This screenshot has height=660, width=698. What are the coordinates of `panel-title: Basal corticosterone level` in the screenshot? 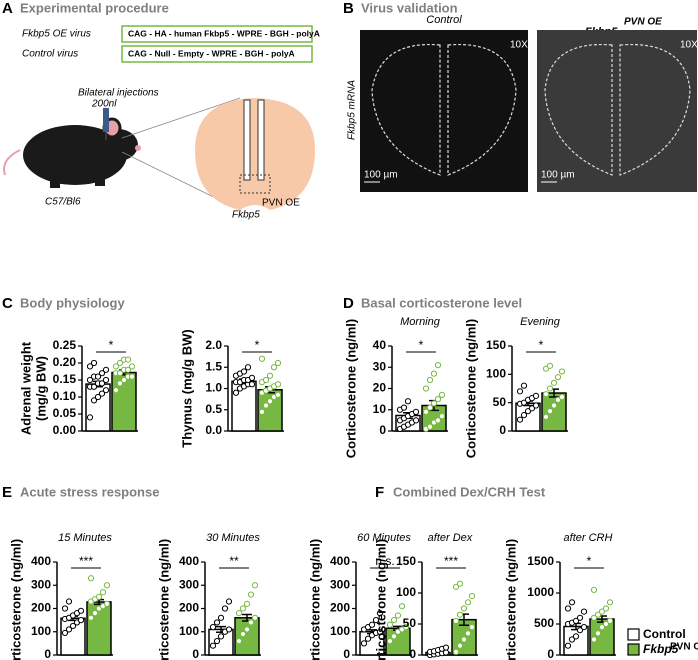 It's located at (441, 302).